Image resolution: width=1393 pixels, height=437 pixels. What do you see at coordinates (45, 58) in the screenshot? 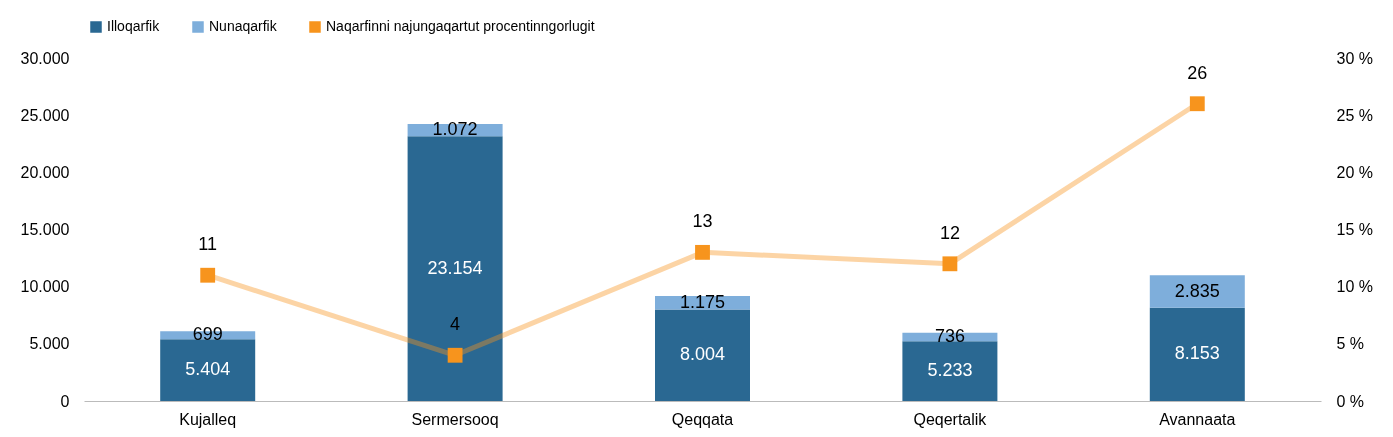
I see `y-tick-label: 30.000` at bounding box center [45, 58].